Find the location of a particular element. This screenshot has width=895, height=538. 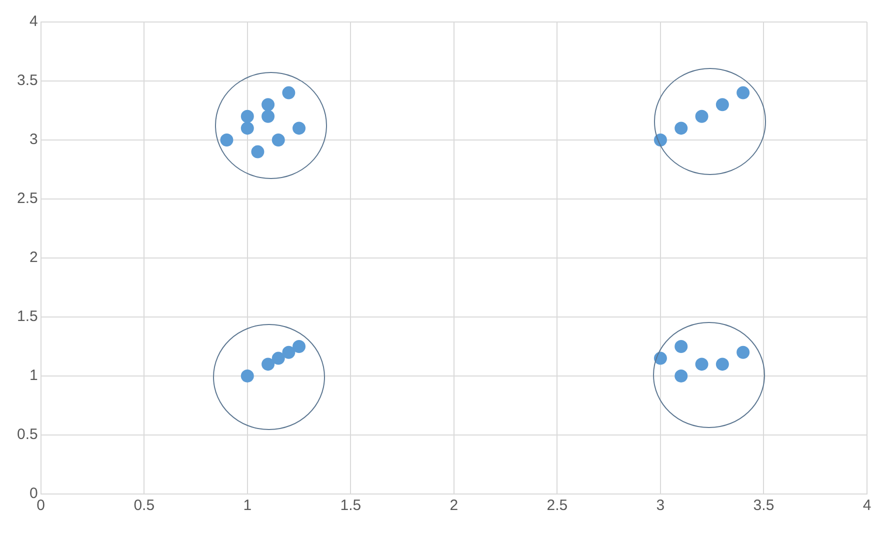

x-tick-label: 2 is located at coordinates (454, 505).